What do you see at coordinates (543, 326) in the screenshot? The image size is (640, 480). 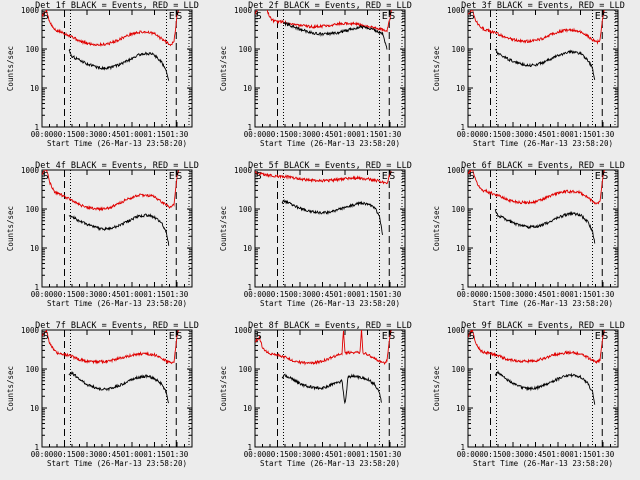 I see `panel-title: Det 9f BLACK = Events, RED = LLD` at bounding box center [543, 326].